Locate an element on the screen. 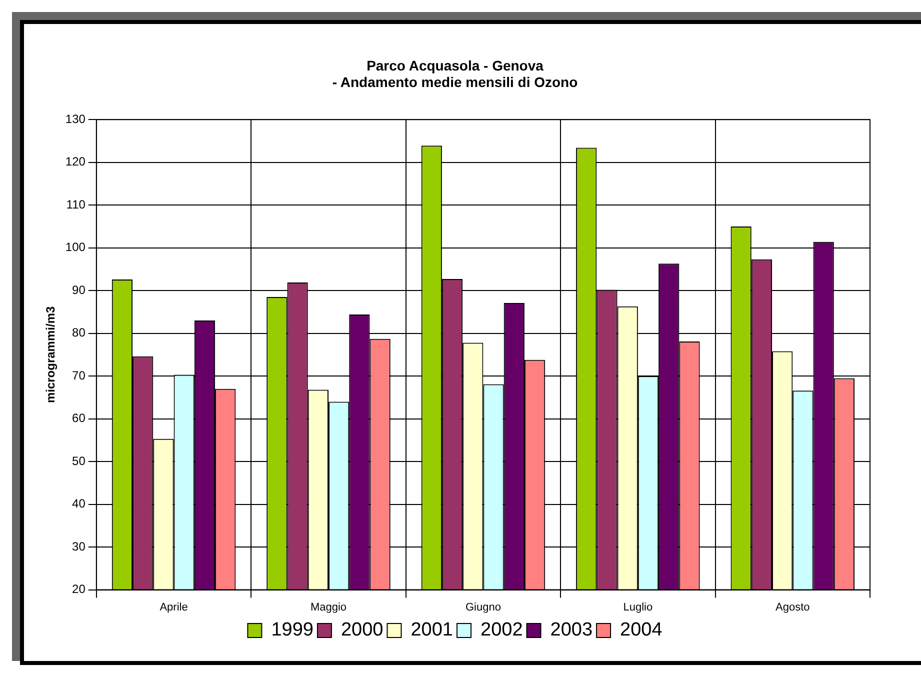  y-tick-label: 80 is located at coordinates (79, 333).